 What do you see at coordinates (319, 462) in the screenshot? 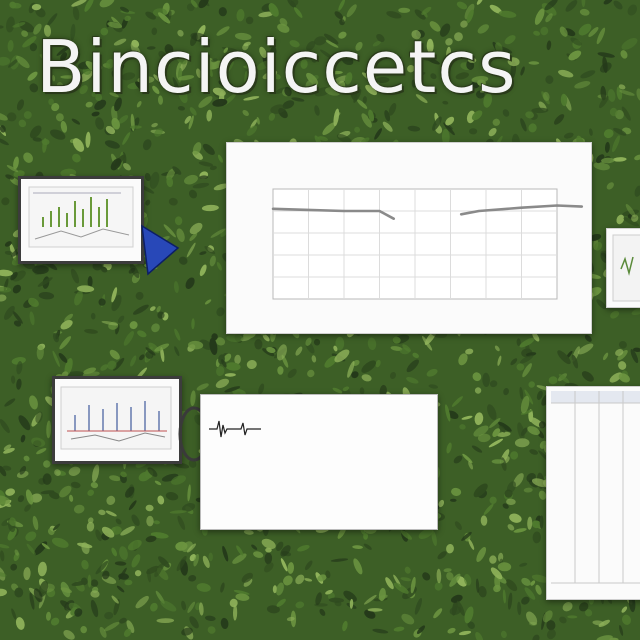
I see `text-info-panel` at bounding box center [319, 462].